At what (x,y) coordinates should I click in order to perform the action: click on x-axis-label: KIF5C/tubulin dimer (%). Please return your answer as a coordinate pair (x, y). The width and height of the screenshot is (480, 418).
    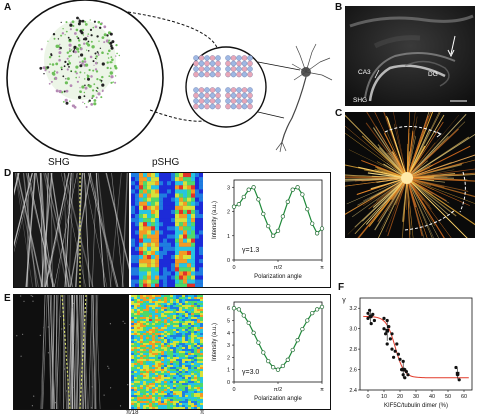
    Looking at the image, I should click on (416, 406).